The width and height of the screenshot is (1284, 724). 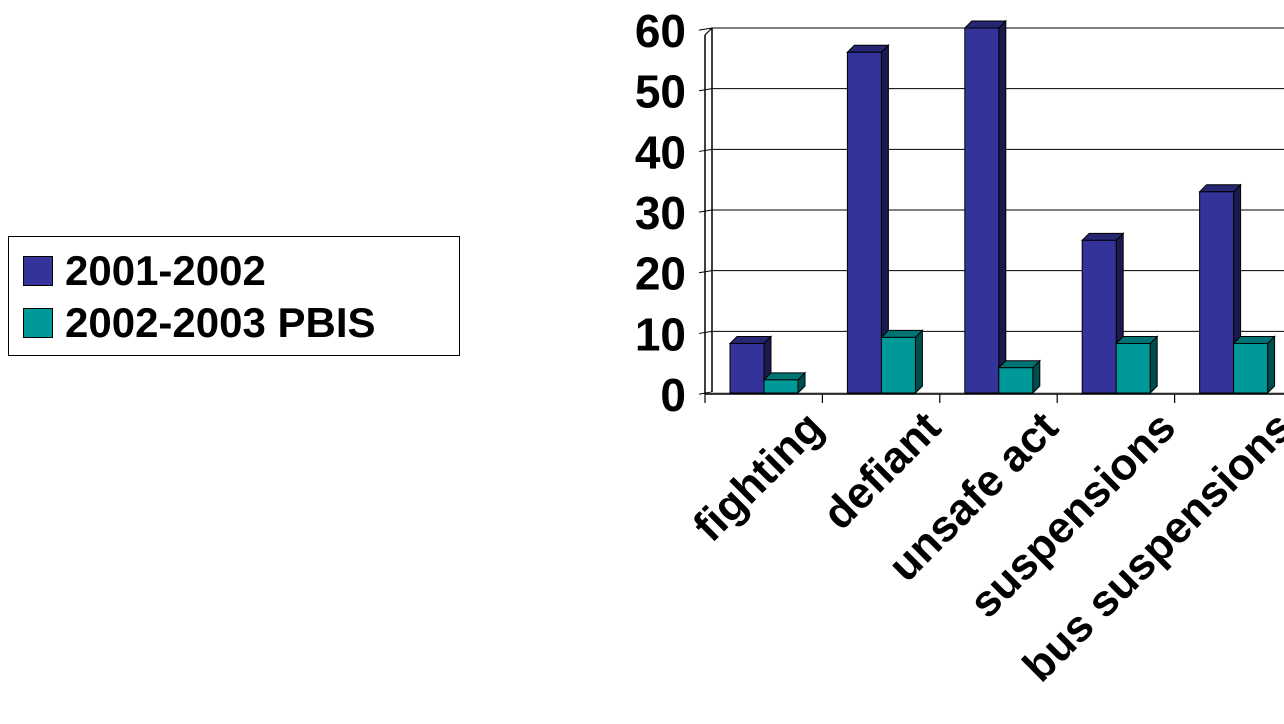 I want to click on bar-1-suspensions, so click(x=1102, y=313).